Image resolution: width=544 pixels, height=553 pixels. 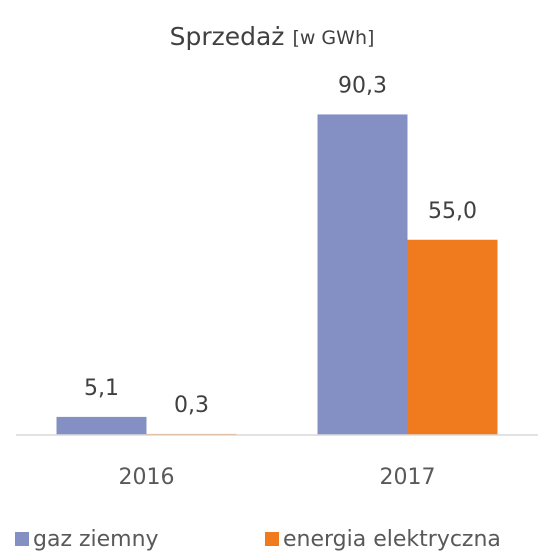 I want to click on data-label: 0,3, so click(x=191, y=405).